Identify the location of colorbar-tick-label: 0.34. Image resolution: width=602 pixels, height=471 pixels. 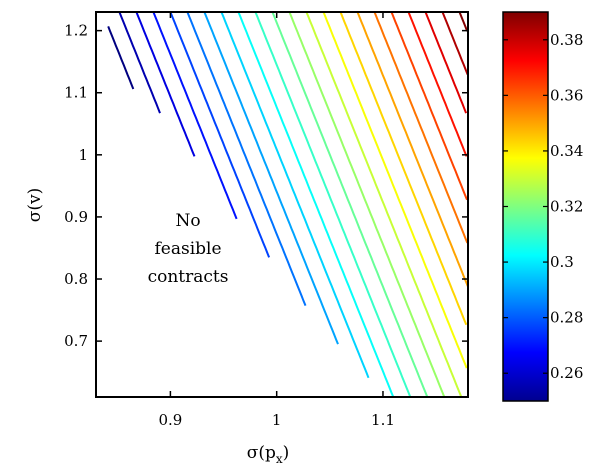
(566, 151).